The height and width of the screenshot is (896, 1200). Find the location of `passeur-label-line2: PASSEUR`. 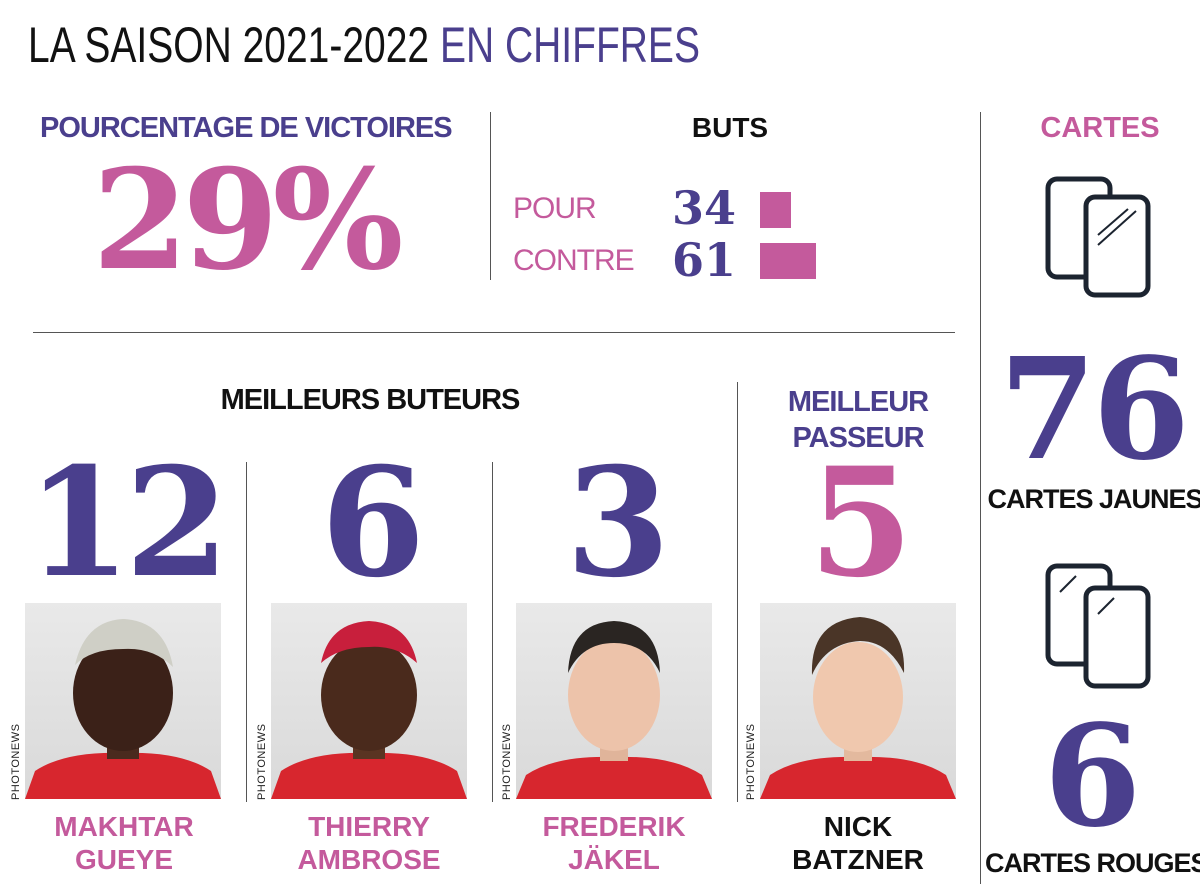

passeur-label-line2: PASSEUR is located at coordinates (858, 438).